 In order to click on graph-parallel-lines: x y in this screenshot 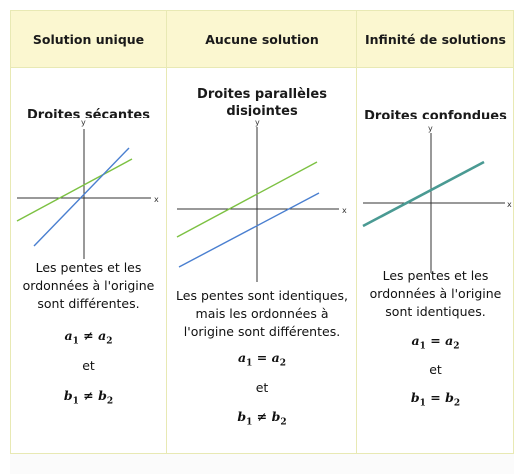, I will do `click(261, 200)`.